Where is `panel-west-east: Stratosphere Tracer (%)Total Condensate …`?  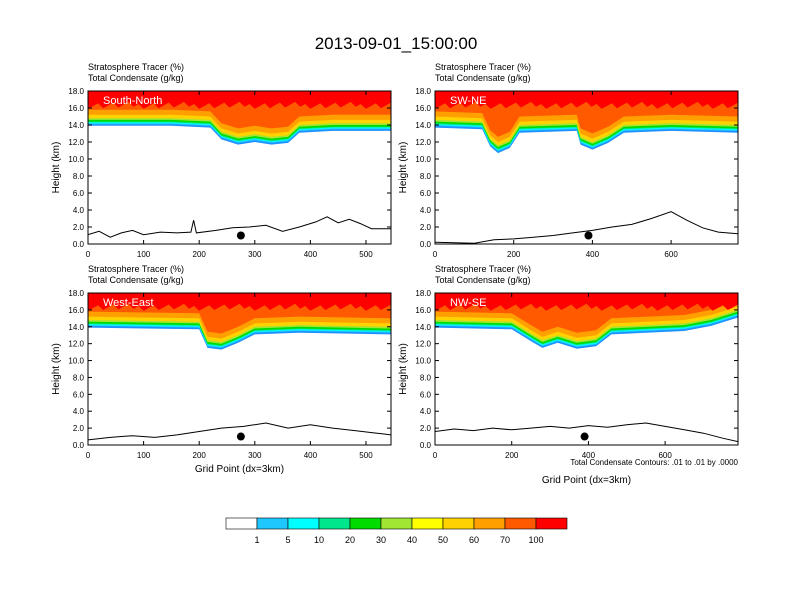 panel-west-east: Stratosphere Tracer (%)Total Condensate … is located at coordinates (221, 369).